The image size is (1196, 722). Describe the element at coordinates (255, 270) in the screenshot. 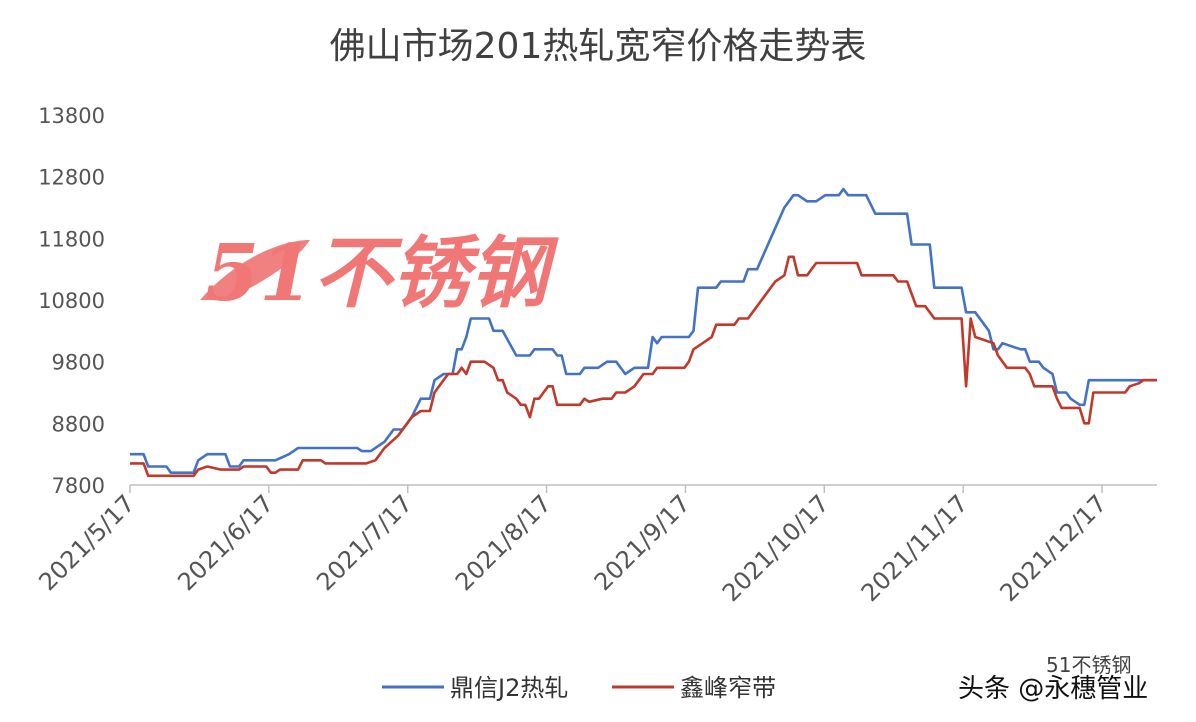

I see `watermark-swoosh-shape` at that location.